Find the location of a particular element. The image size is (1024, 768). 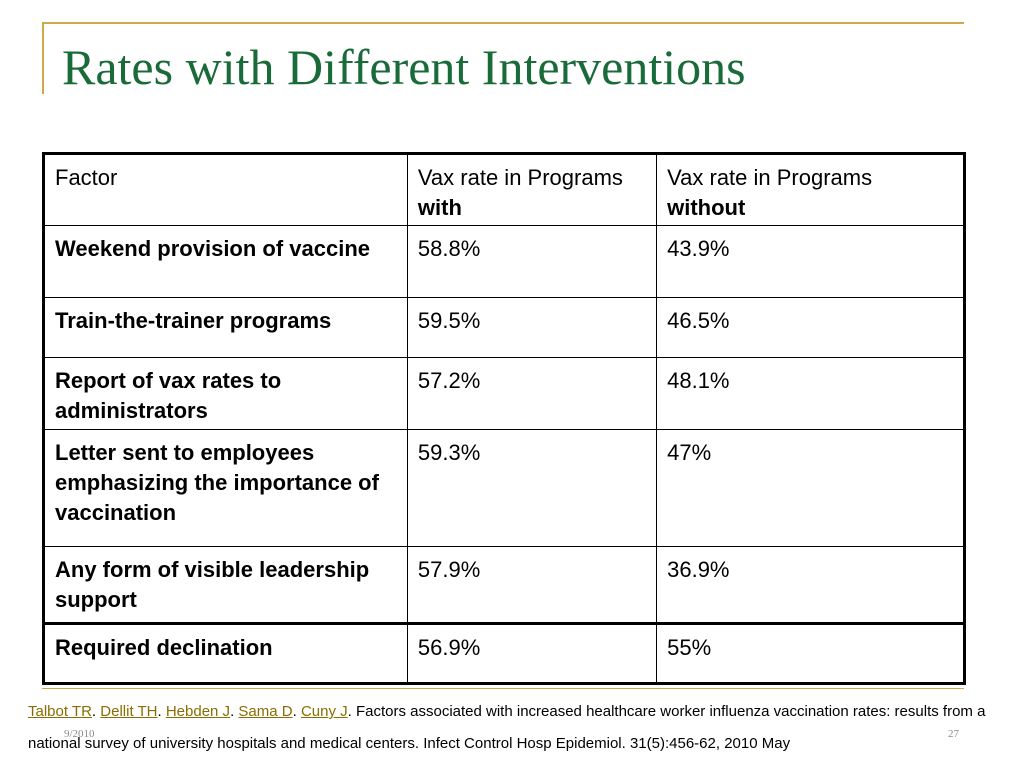

without-rate-cell: 36.9% is located at coordinates (810, 585).